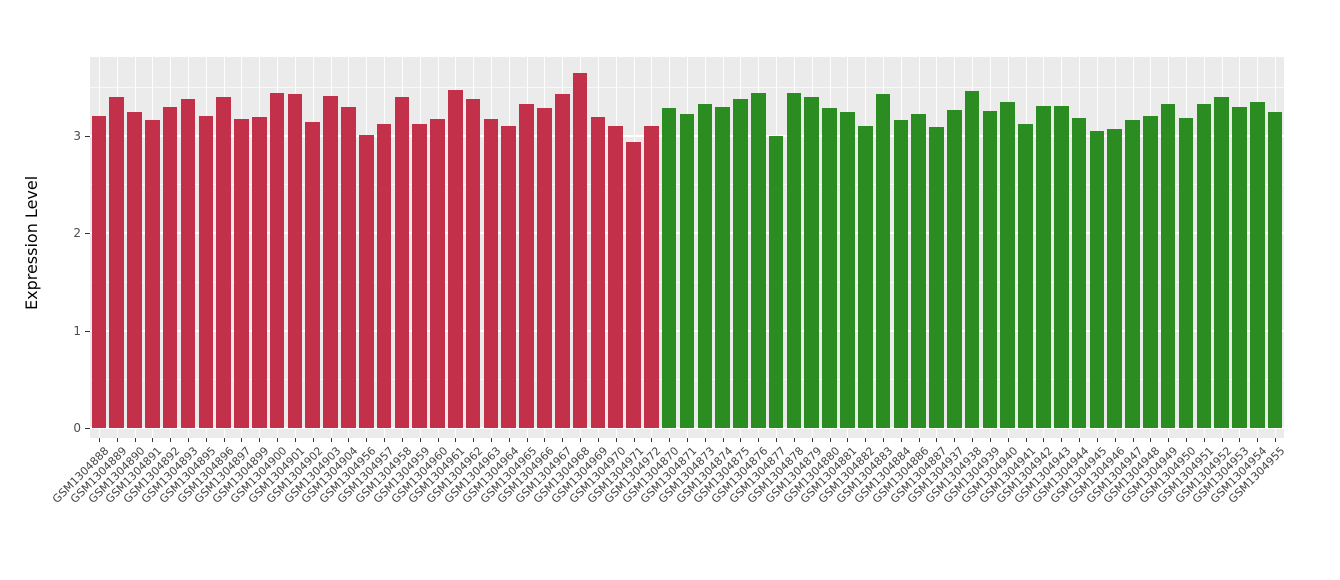 Image resolution: width=1340 pixels, height=580 pixels. Describe the element at coordinates (77, 428) in the screenshot. I see `y-tick-label: 0` at that location.